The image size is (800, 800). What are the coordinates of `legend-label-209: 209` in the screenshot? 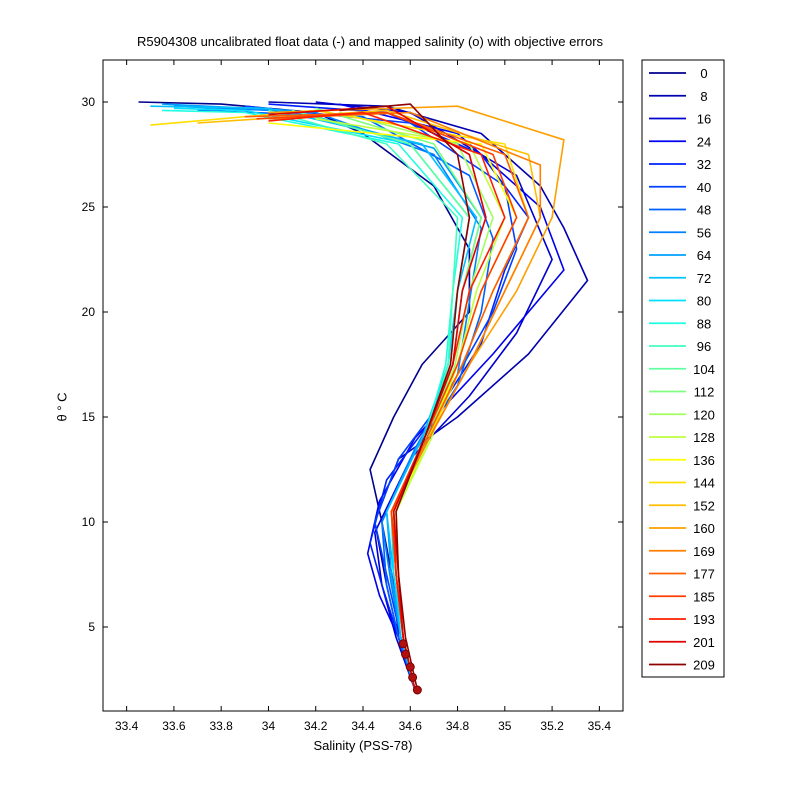 It's located at (704, 665).